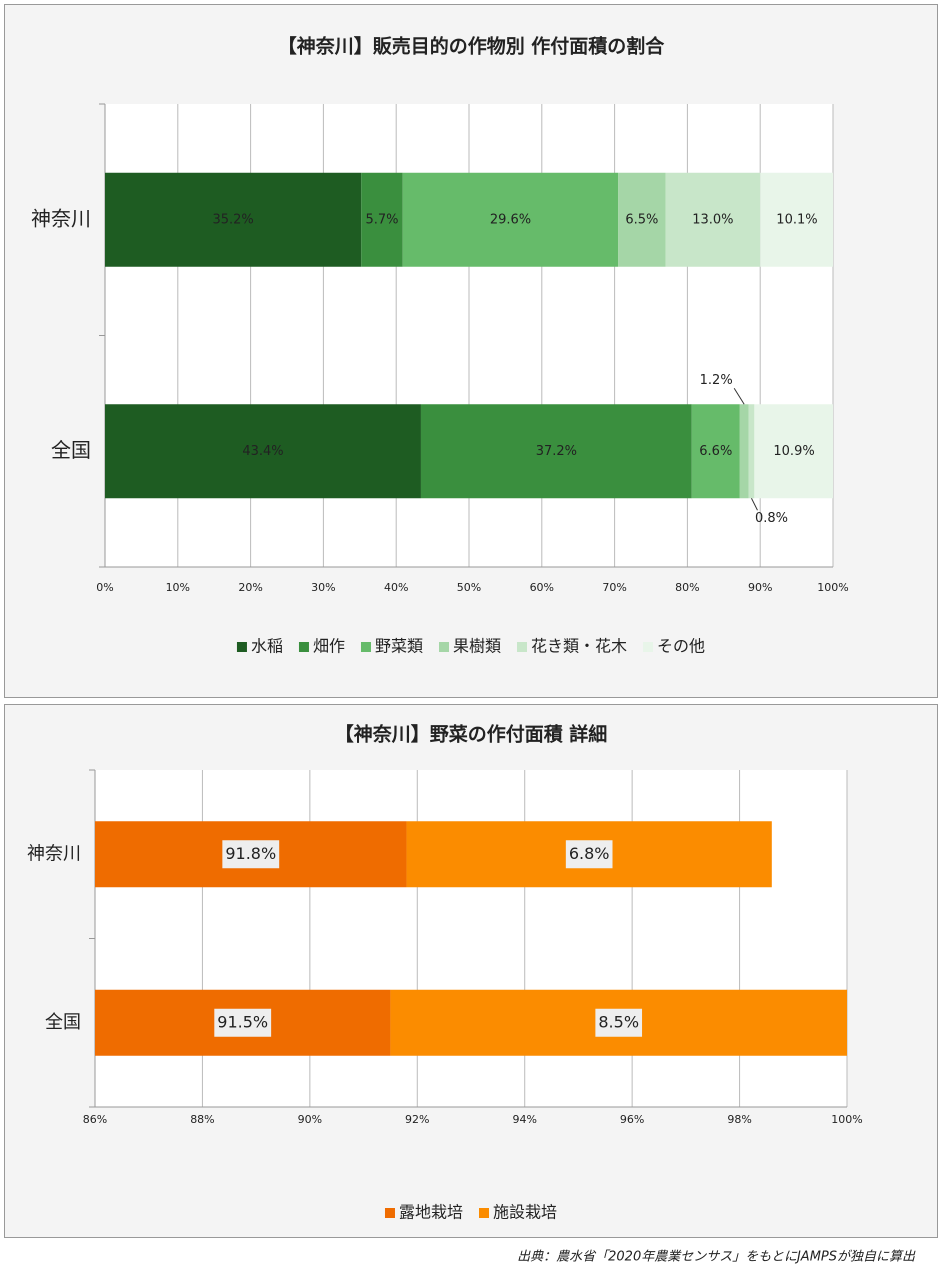  What do you see at coordinates (95, 1119) in the screenshot?
I see `x-tick-label: 86%` at bounding box center [95, 1119].